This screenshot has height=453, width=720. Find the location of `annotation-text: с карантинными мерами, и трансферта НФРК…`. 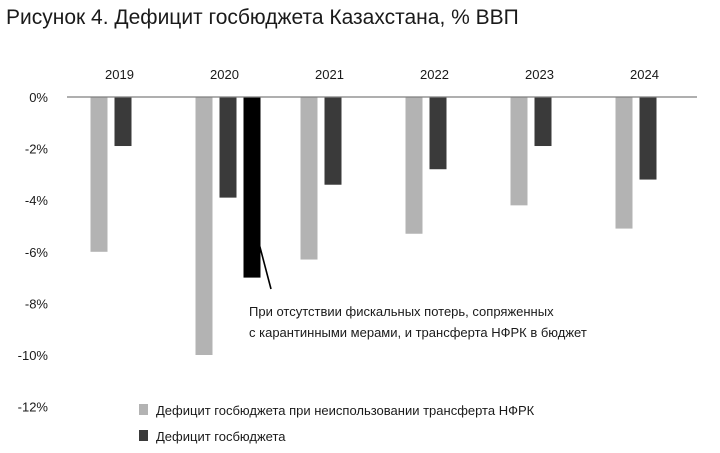

annotation-text: с карантинными мерами, и трансферта НФРК… is located at coordinates (418, 332).